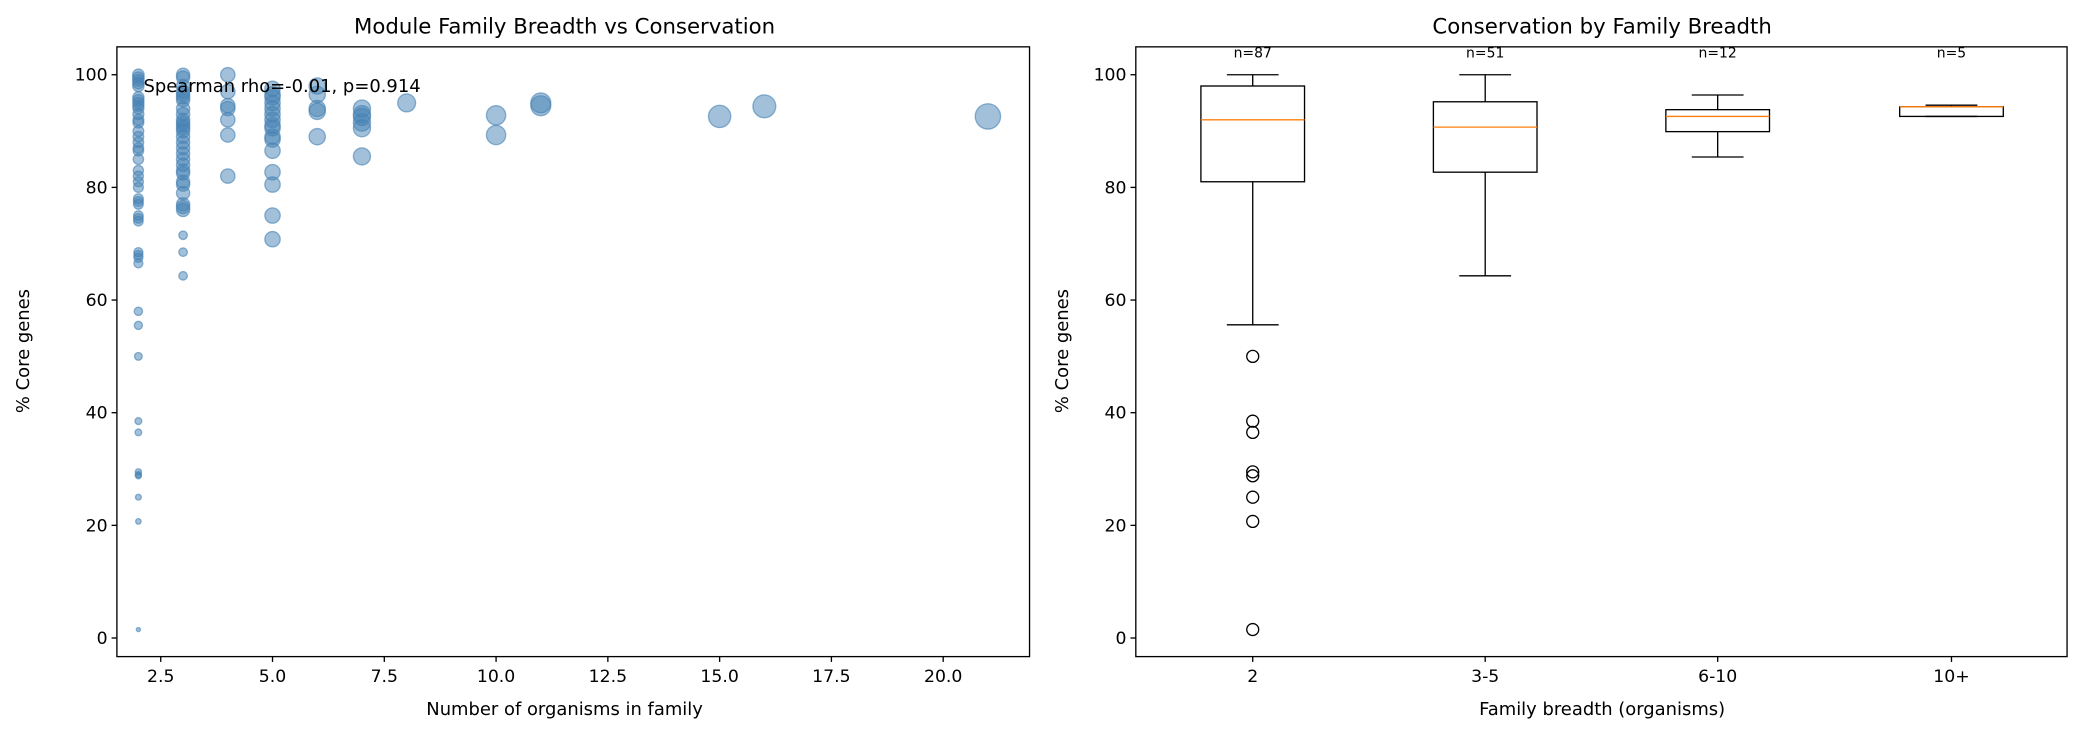 Image resolution: width=2083 pixels, height=734 pixels. Describe the element at coordinates (1253, 53) in the screenshot. I see `count-label: n=87` at that location.